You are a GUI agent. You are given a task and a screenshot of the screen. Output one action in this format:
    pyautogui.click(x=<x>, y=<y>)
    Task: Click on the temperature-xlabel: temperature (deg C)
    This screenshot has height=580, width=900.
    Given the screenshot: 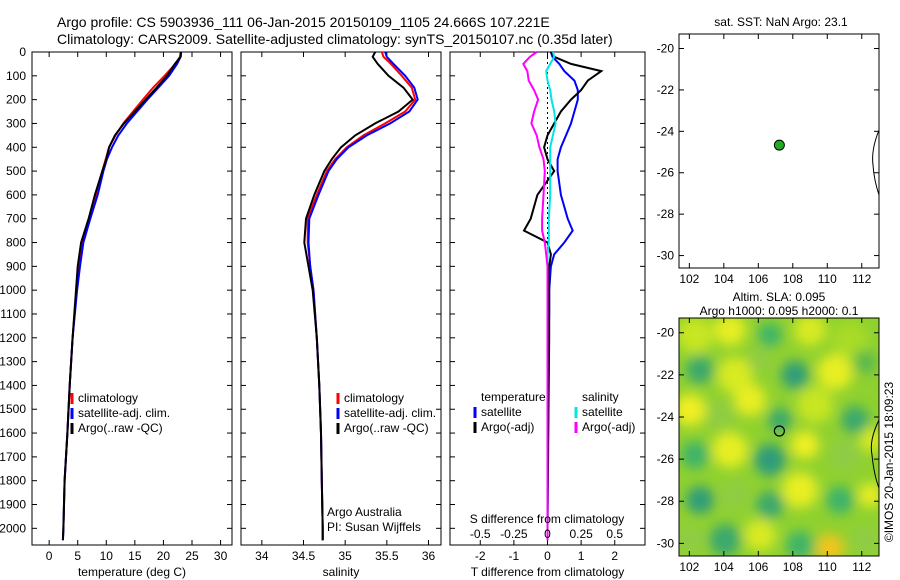 What is the action you would take?
    pyautogui.click(x=132, y=572)
    